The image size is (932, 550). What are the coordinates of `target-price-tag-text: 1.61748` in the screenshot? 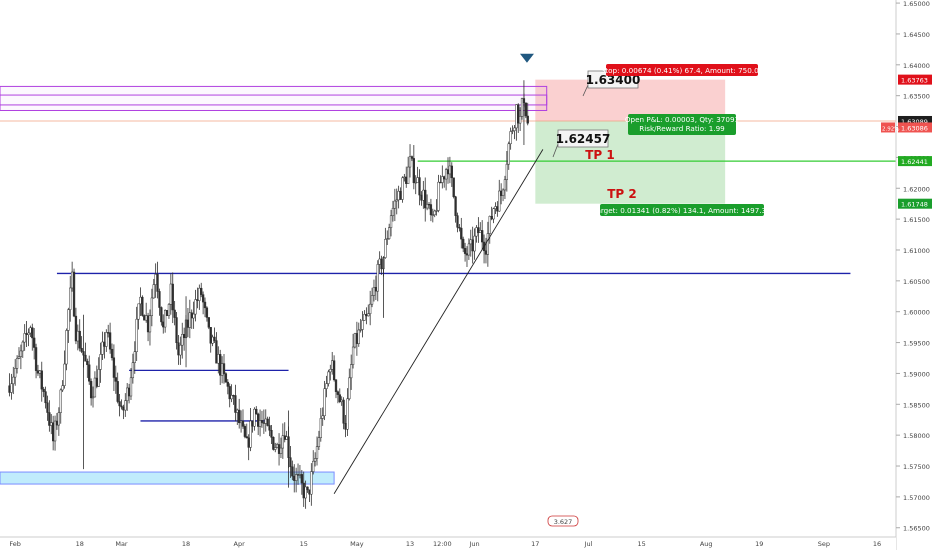 It's located at (914, 205).